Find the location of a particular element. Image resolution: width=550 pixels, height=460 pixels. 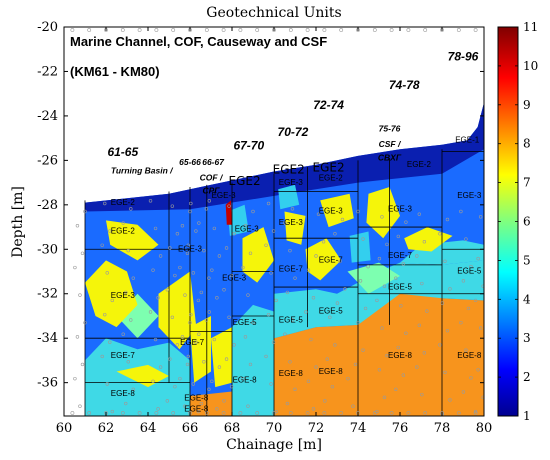

section-label: CSF / is located at coordinates (390, 144).